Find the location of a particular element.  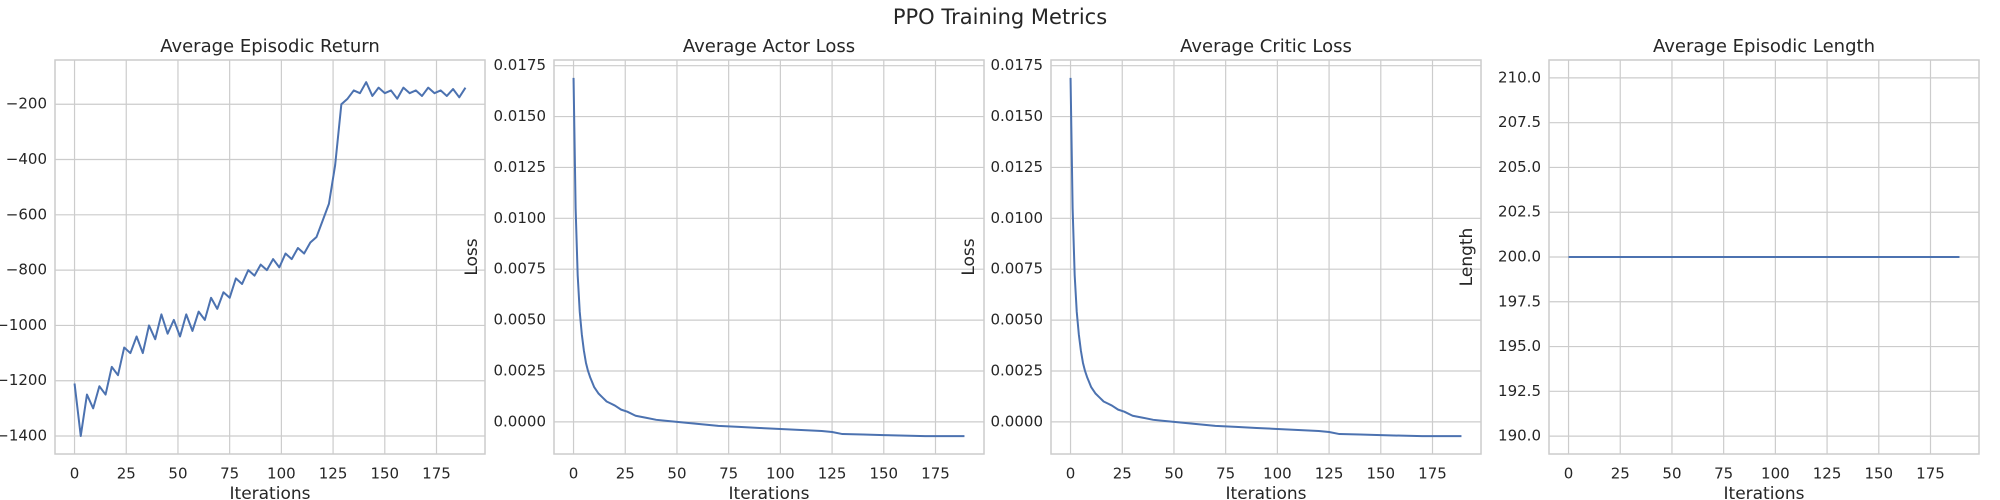

y-tick-label: 197.5 is located at coordinates (1519, 301).